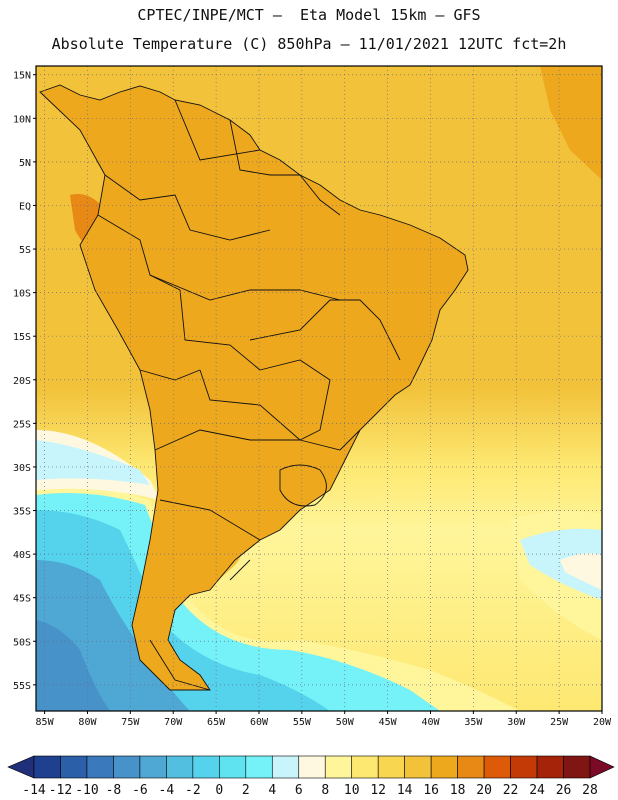 The width and height of the screenshot is (618, 800). I want to click on colorbar-label: 22, so click(511, 790).